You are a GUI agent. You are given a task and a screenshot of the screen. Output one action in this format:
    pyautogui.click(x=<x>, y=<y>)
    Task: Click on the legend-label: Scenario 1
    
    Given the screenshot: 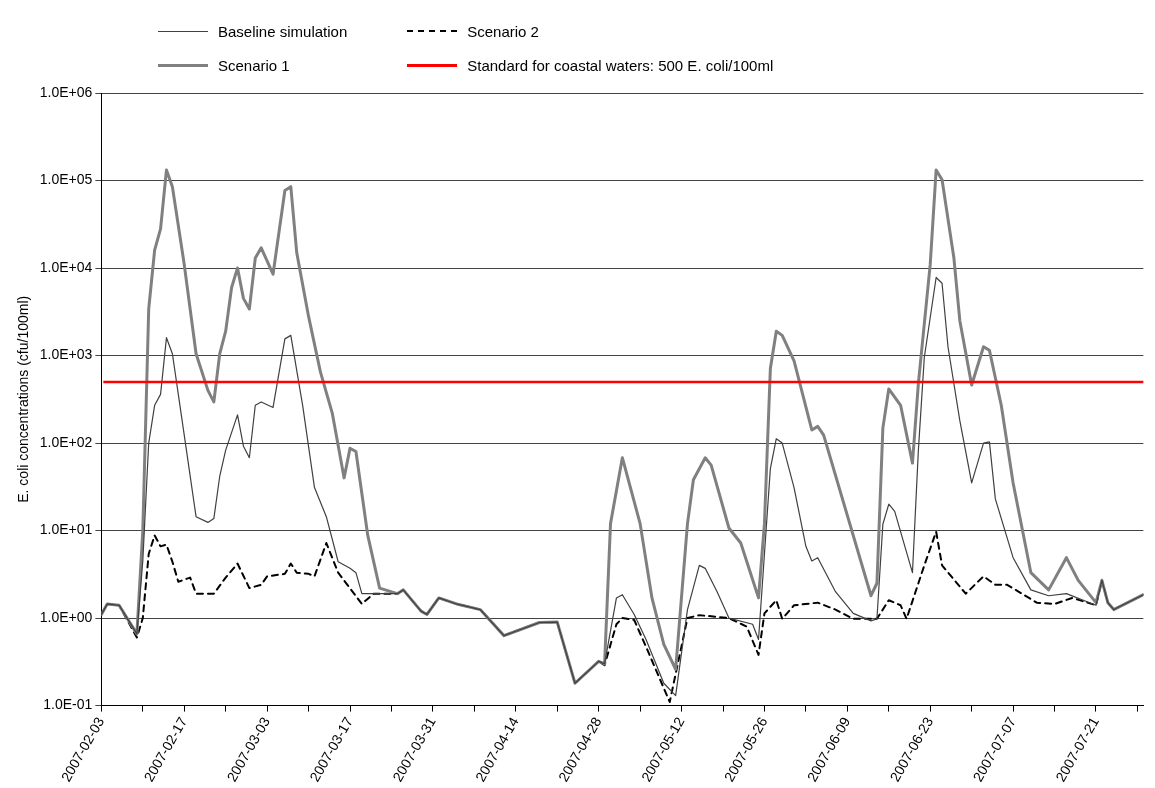 What is the action you would take?
    pyautogui.click(x=254, y=65)
    